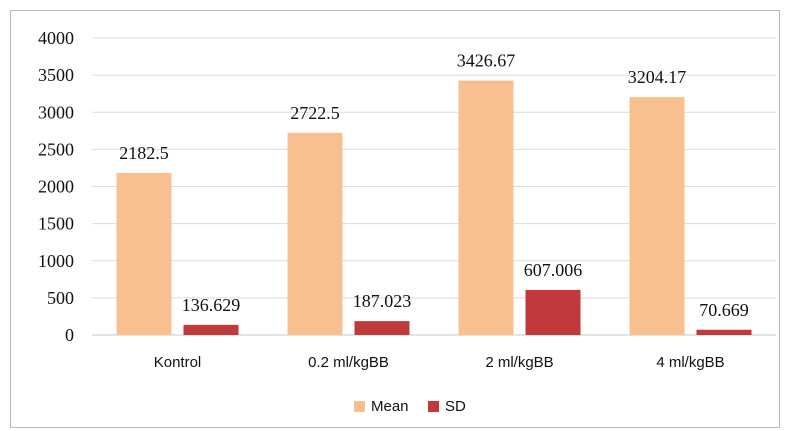  What do you see at coordinates (657, 77) in the screenshot?
I see `data-label: 3204.17` at bounding box center [657, 77].